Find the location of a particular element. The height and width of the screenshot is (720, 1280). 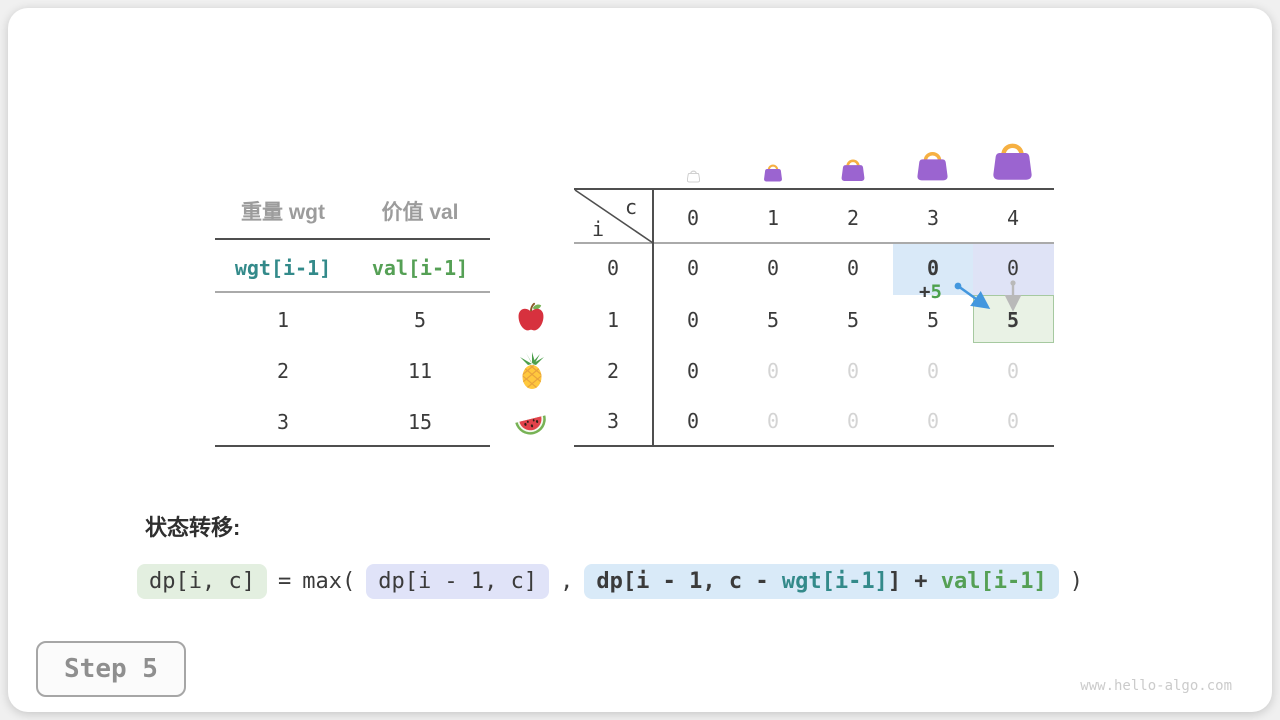

dp-cell-1-1: 5 is located at coordinates (773, 320).